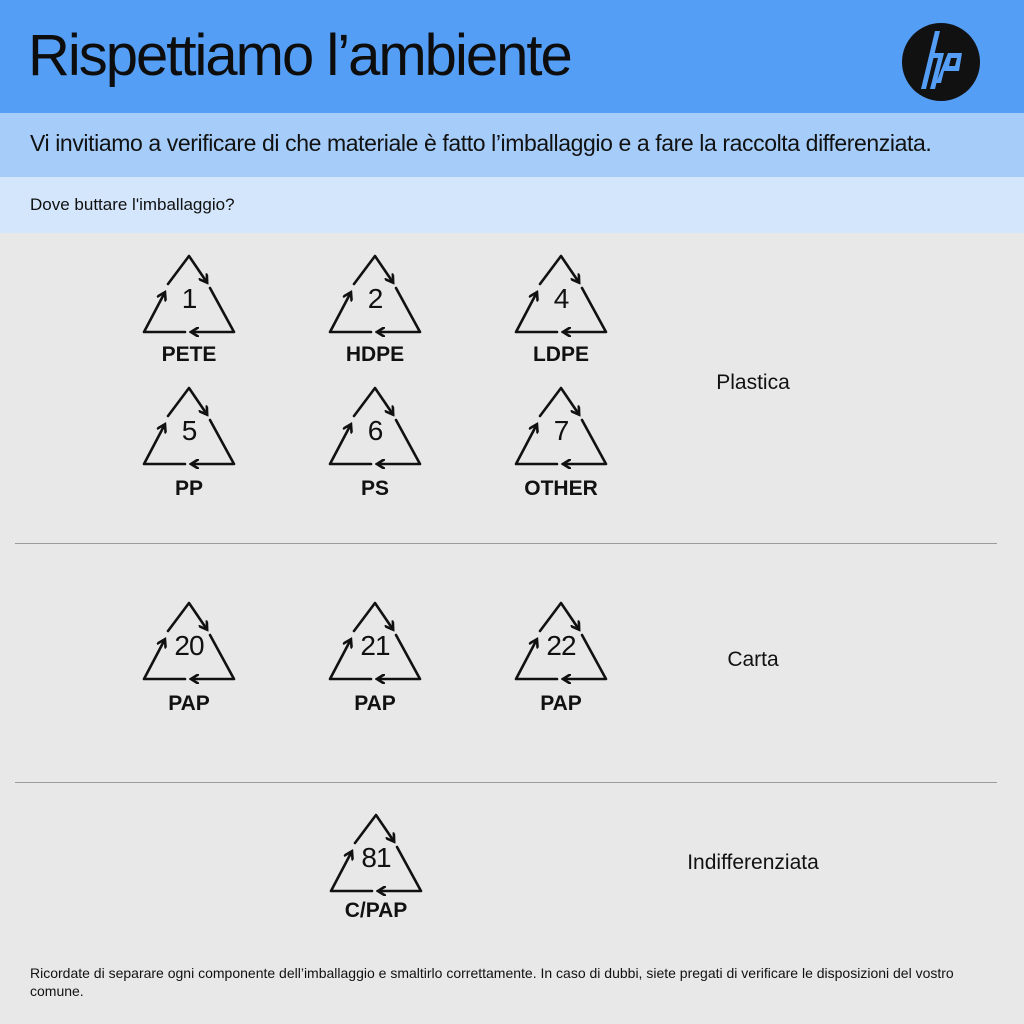  I want to click on category-label: Carta, so click(753, 659).